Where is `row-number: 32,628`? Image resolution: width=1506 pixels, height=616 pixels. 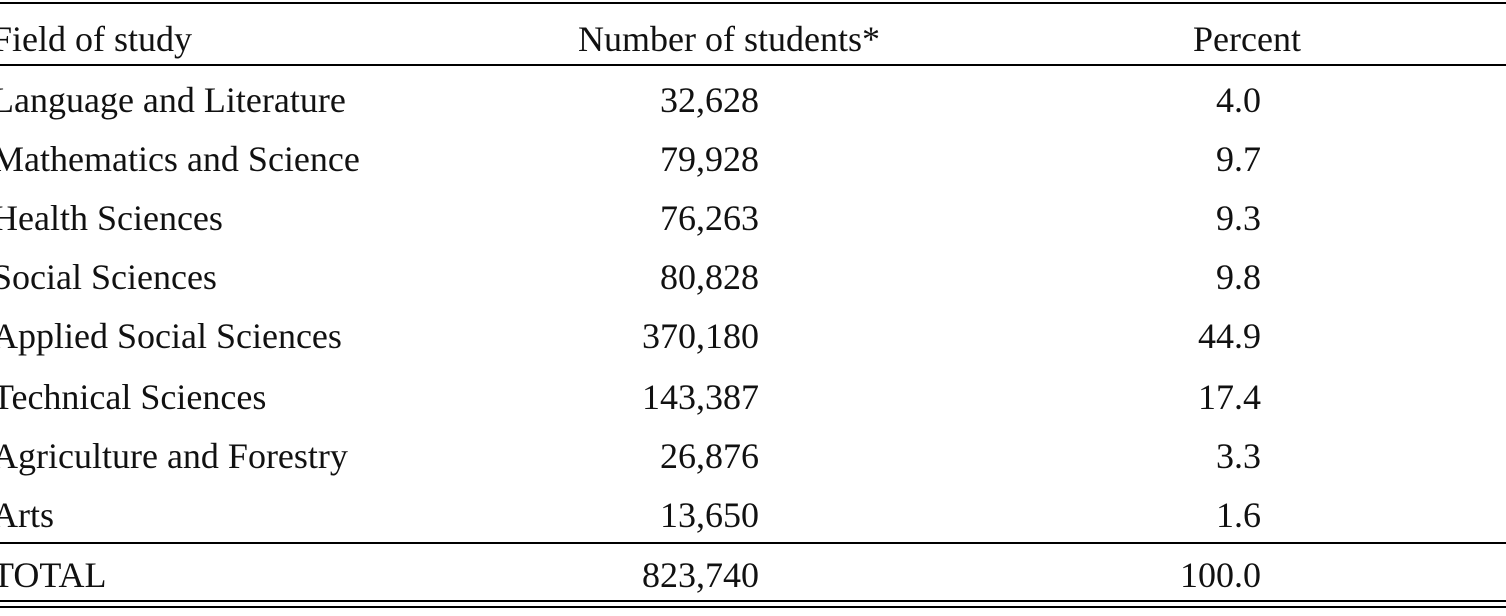 row-number: 32,628 is located at coordinates (709, 100).